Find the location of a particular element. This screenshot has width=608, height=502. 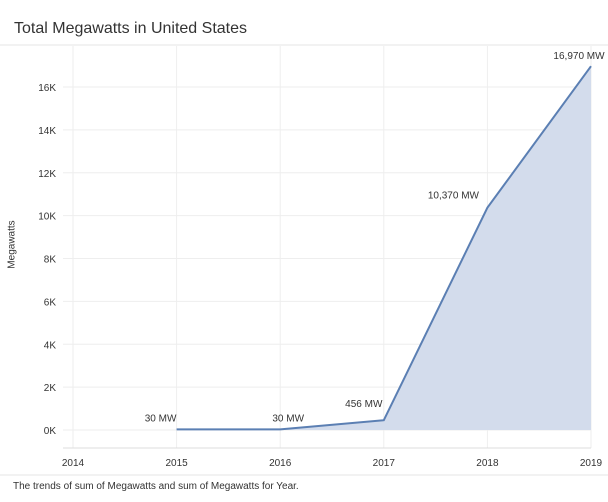

y-axis-title: Megawatts is located at coordinates (12, 245).